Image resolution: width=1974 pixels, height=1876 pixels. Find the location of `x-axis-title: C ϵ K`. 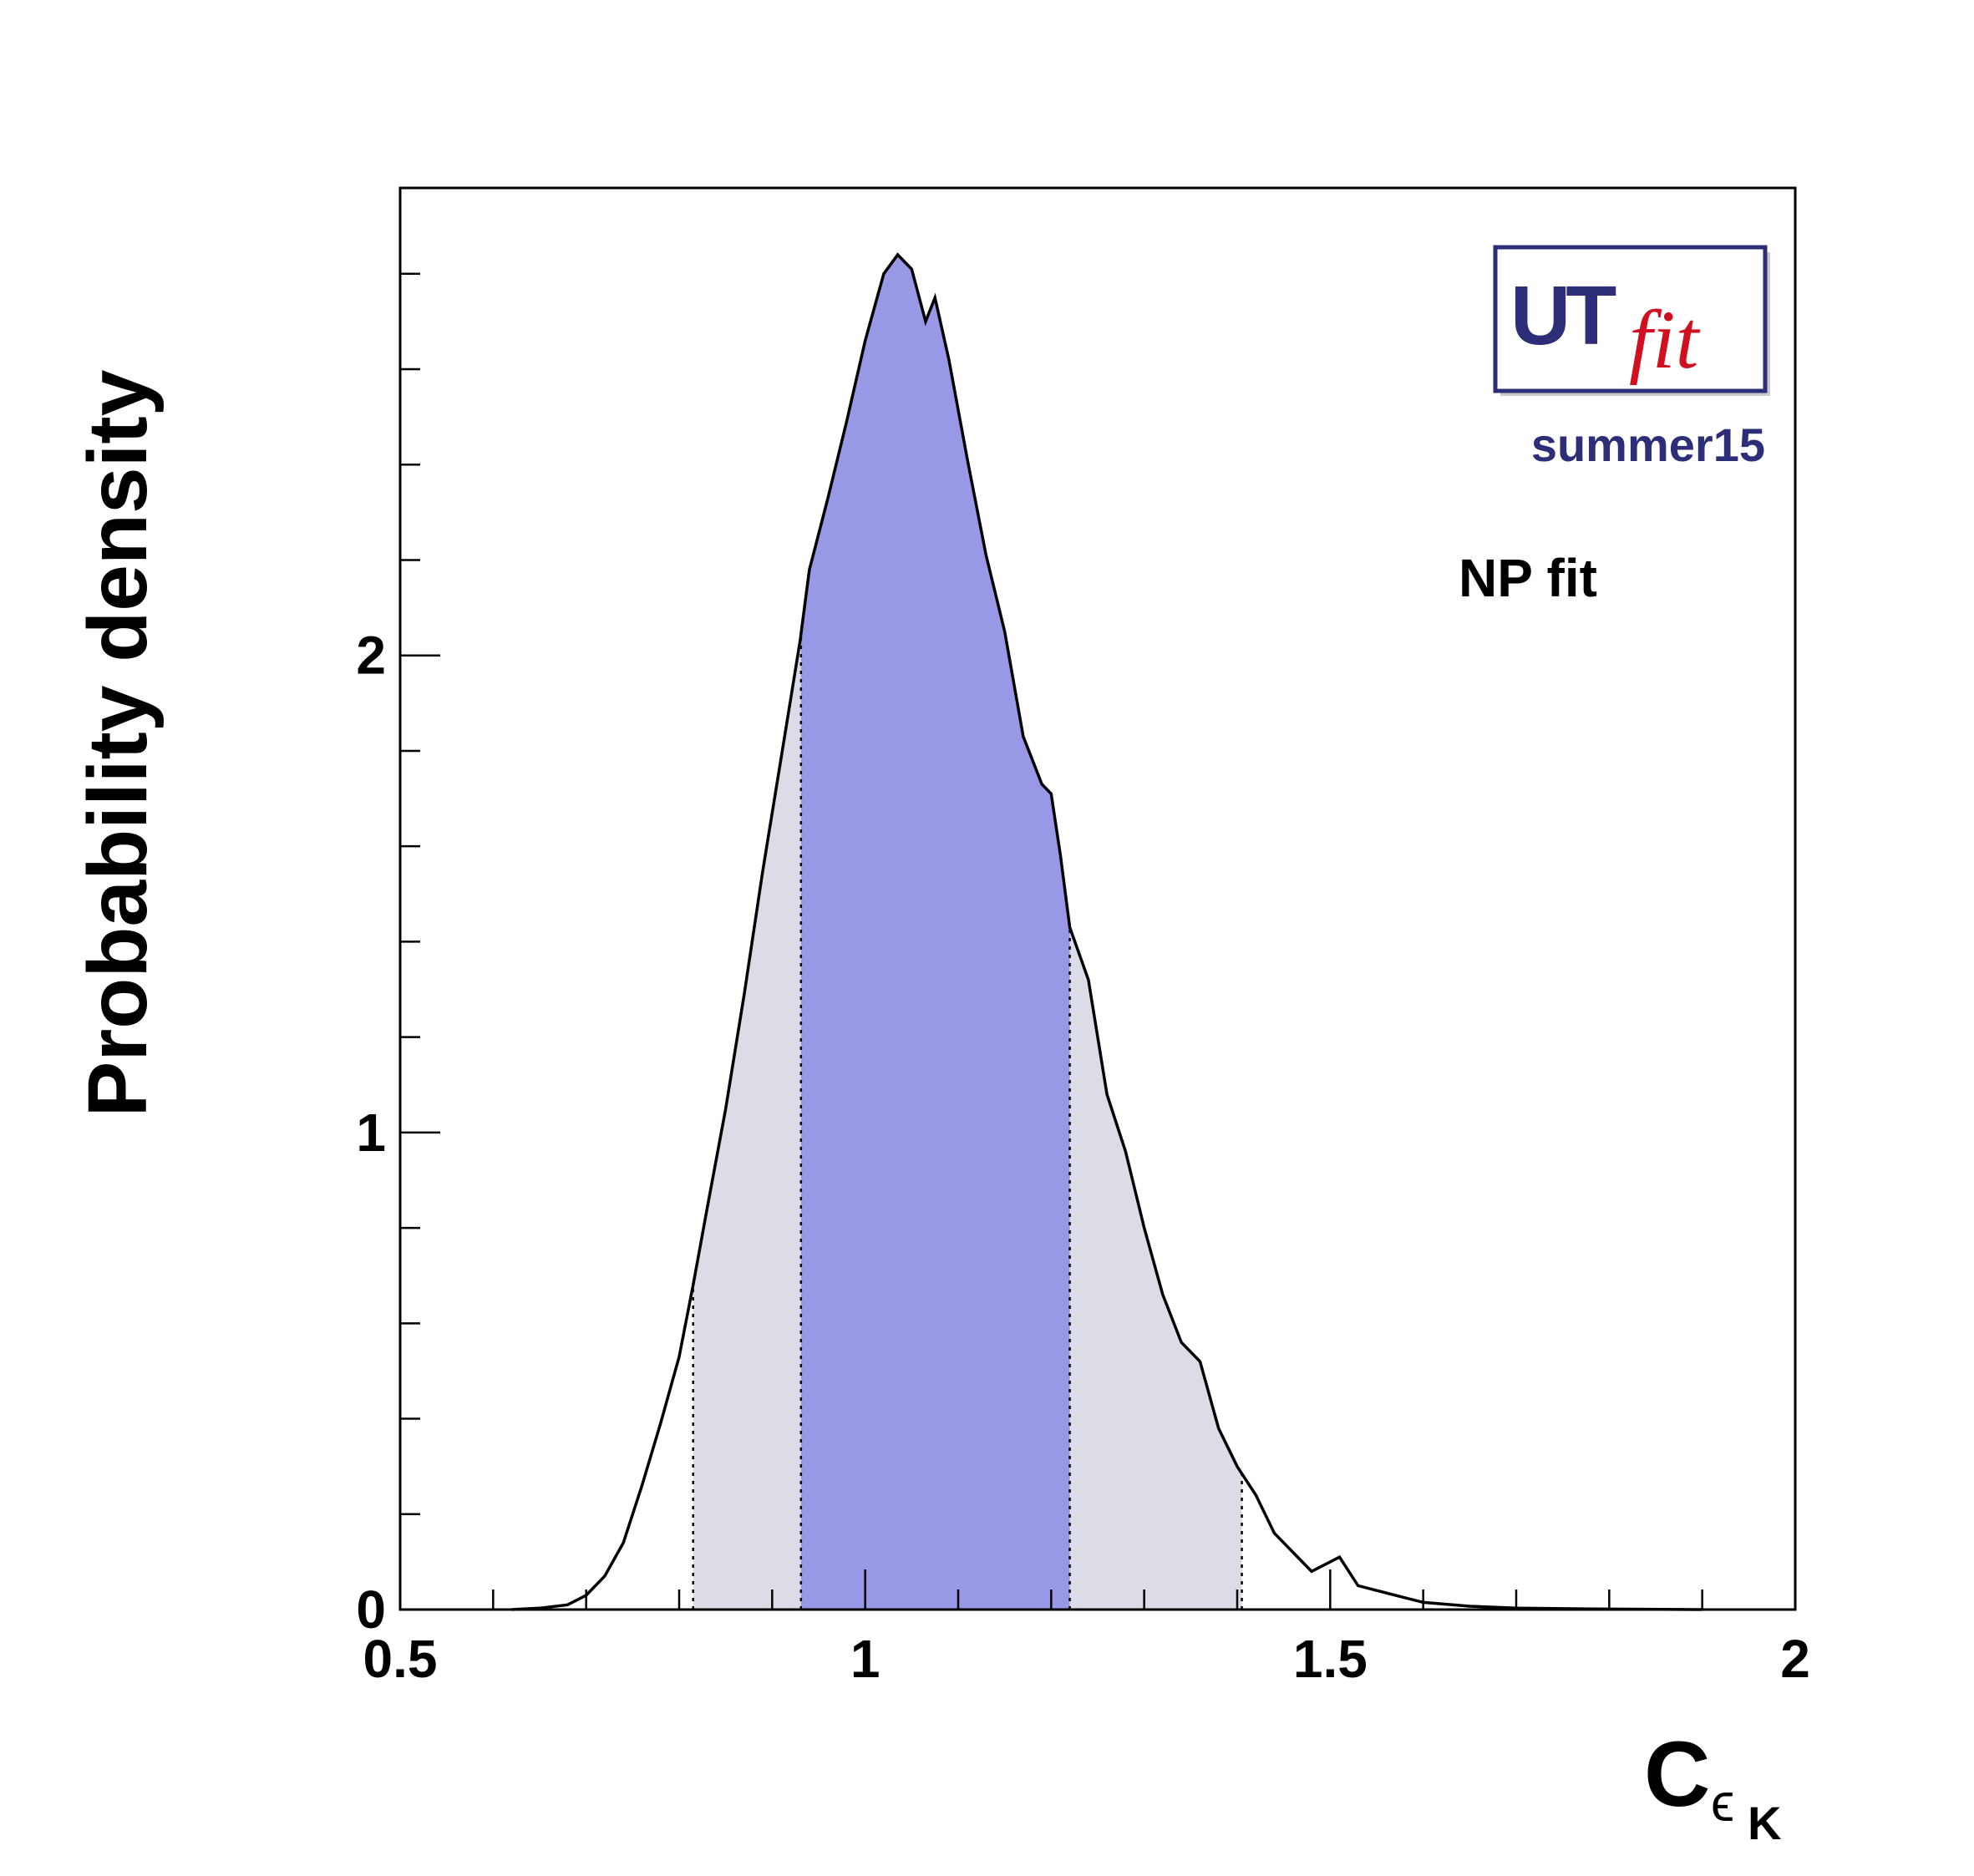

x-axis-title: C ϵ K is located at coordinates (1713, 1786).